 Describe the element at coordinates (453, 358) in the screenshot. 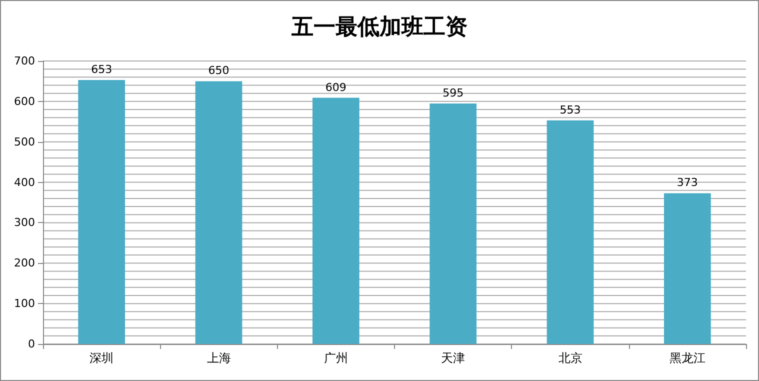

I see `x-tick-label: 天津` at that location.